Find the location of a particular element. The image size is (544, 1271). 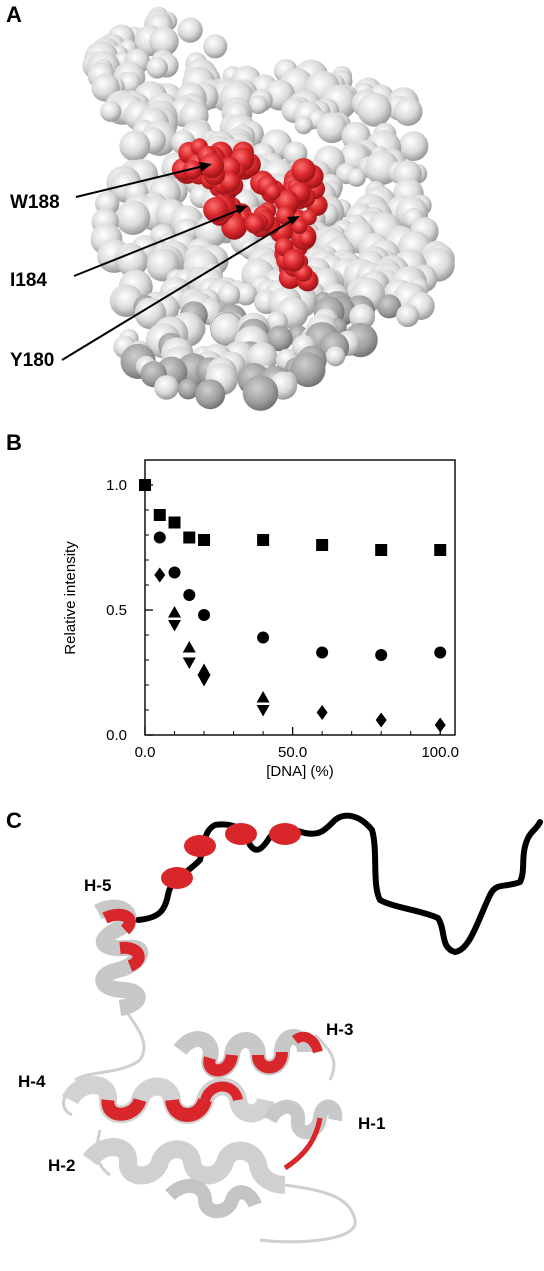

helix-h3 is located at coordinates (248, 1054).